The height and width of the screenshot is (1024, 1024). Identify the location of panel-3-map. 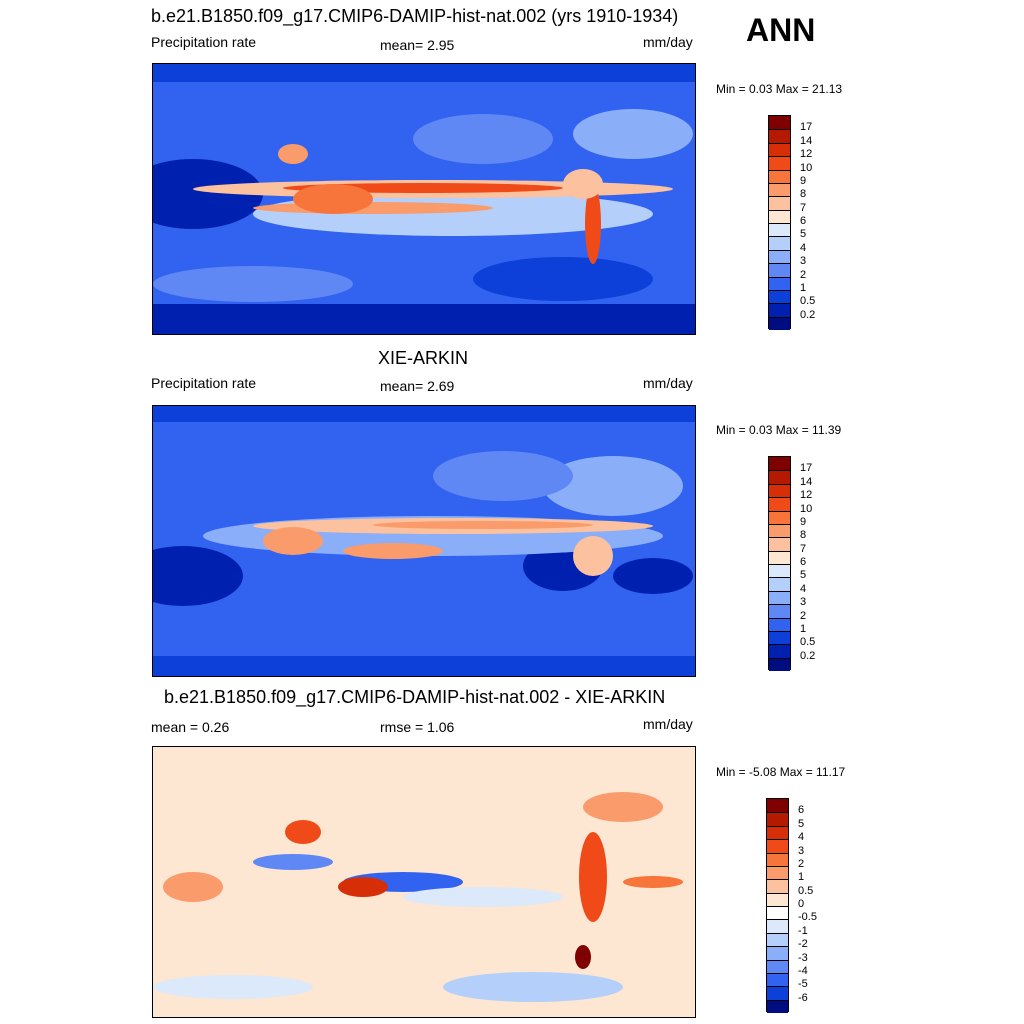
(424, 882).